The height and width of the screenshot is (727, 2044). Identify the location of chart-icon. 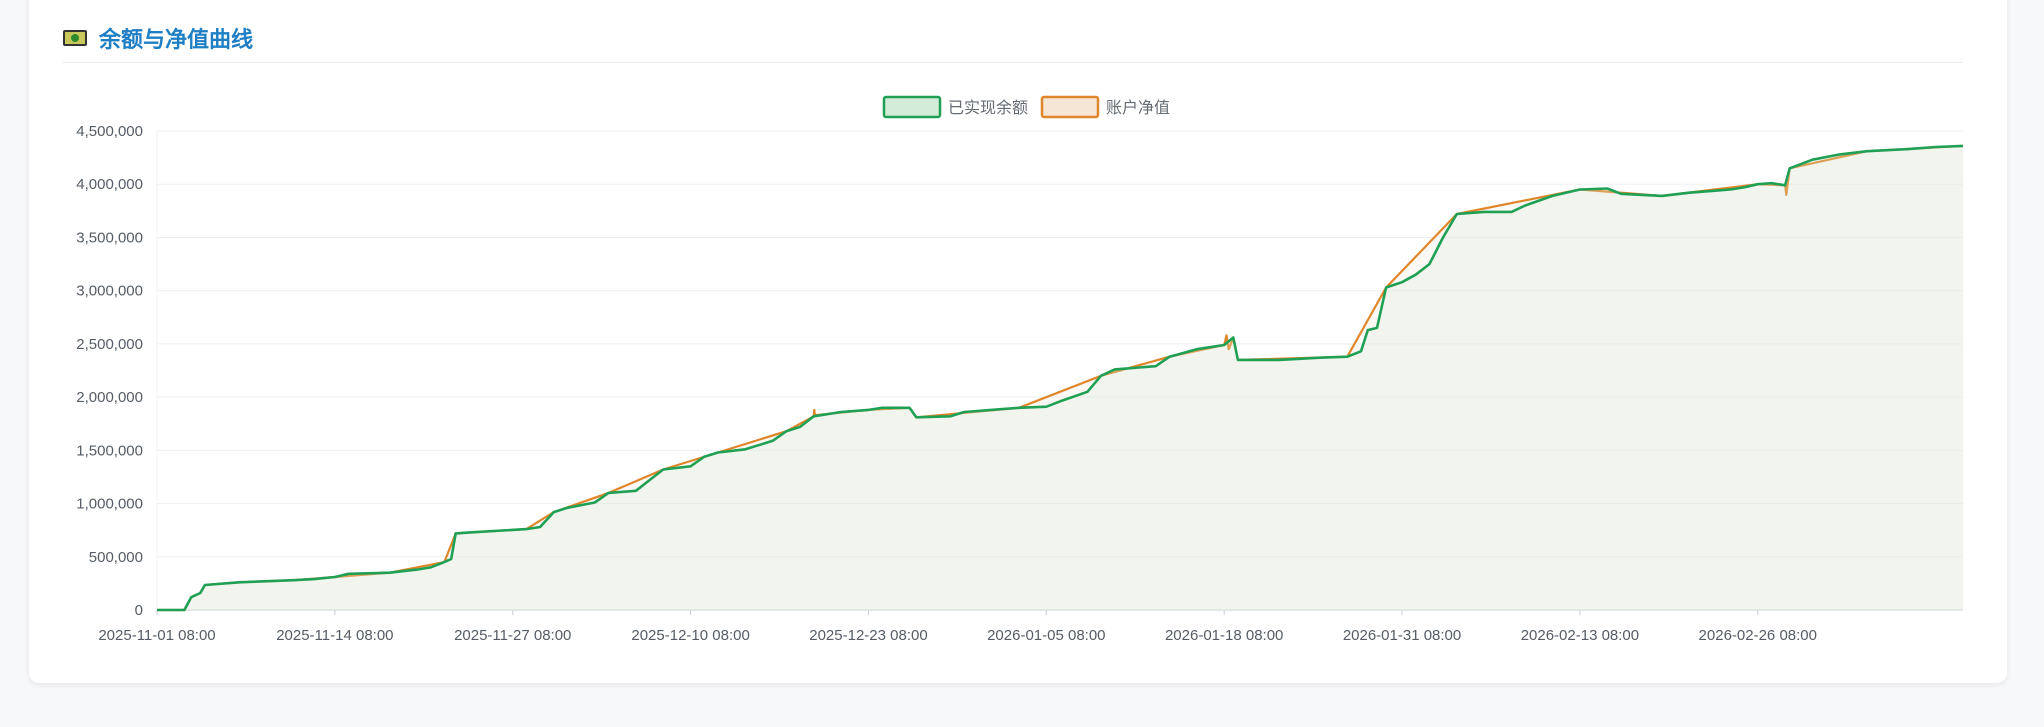
(75, 38).